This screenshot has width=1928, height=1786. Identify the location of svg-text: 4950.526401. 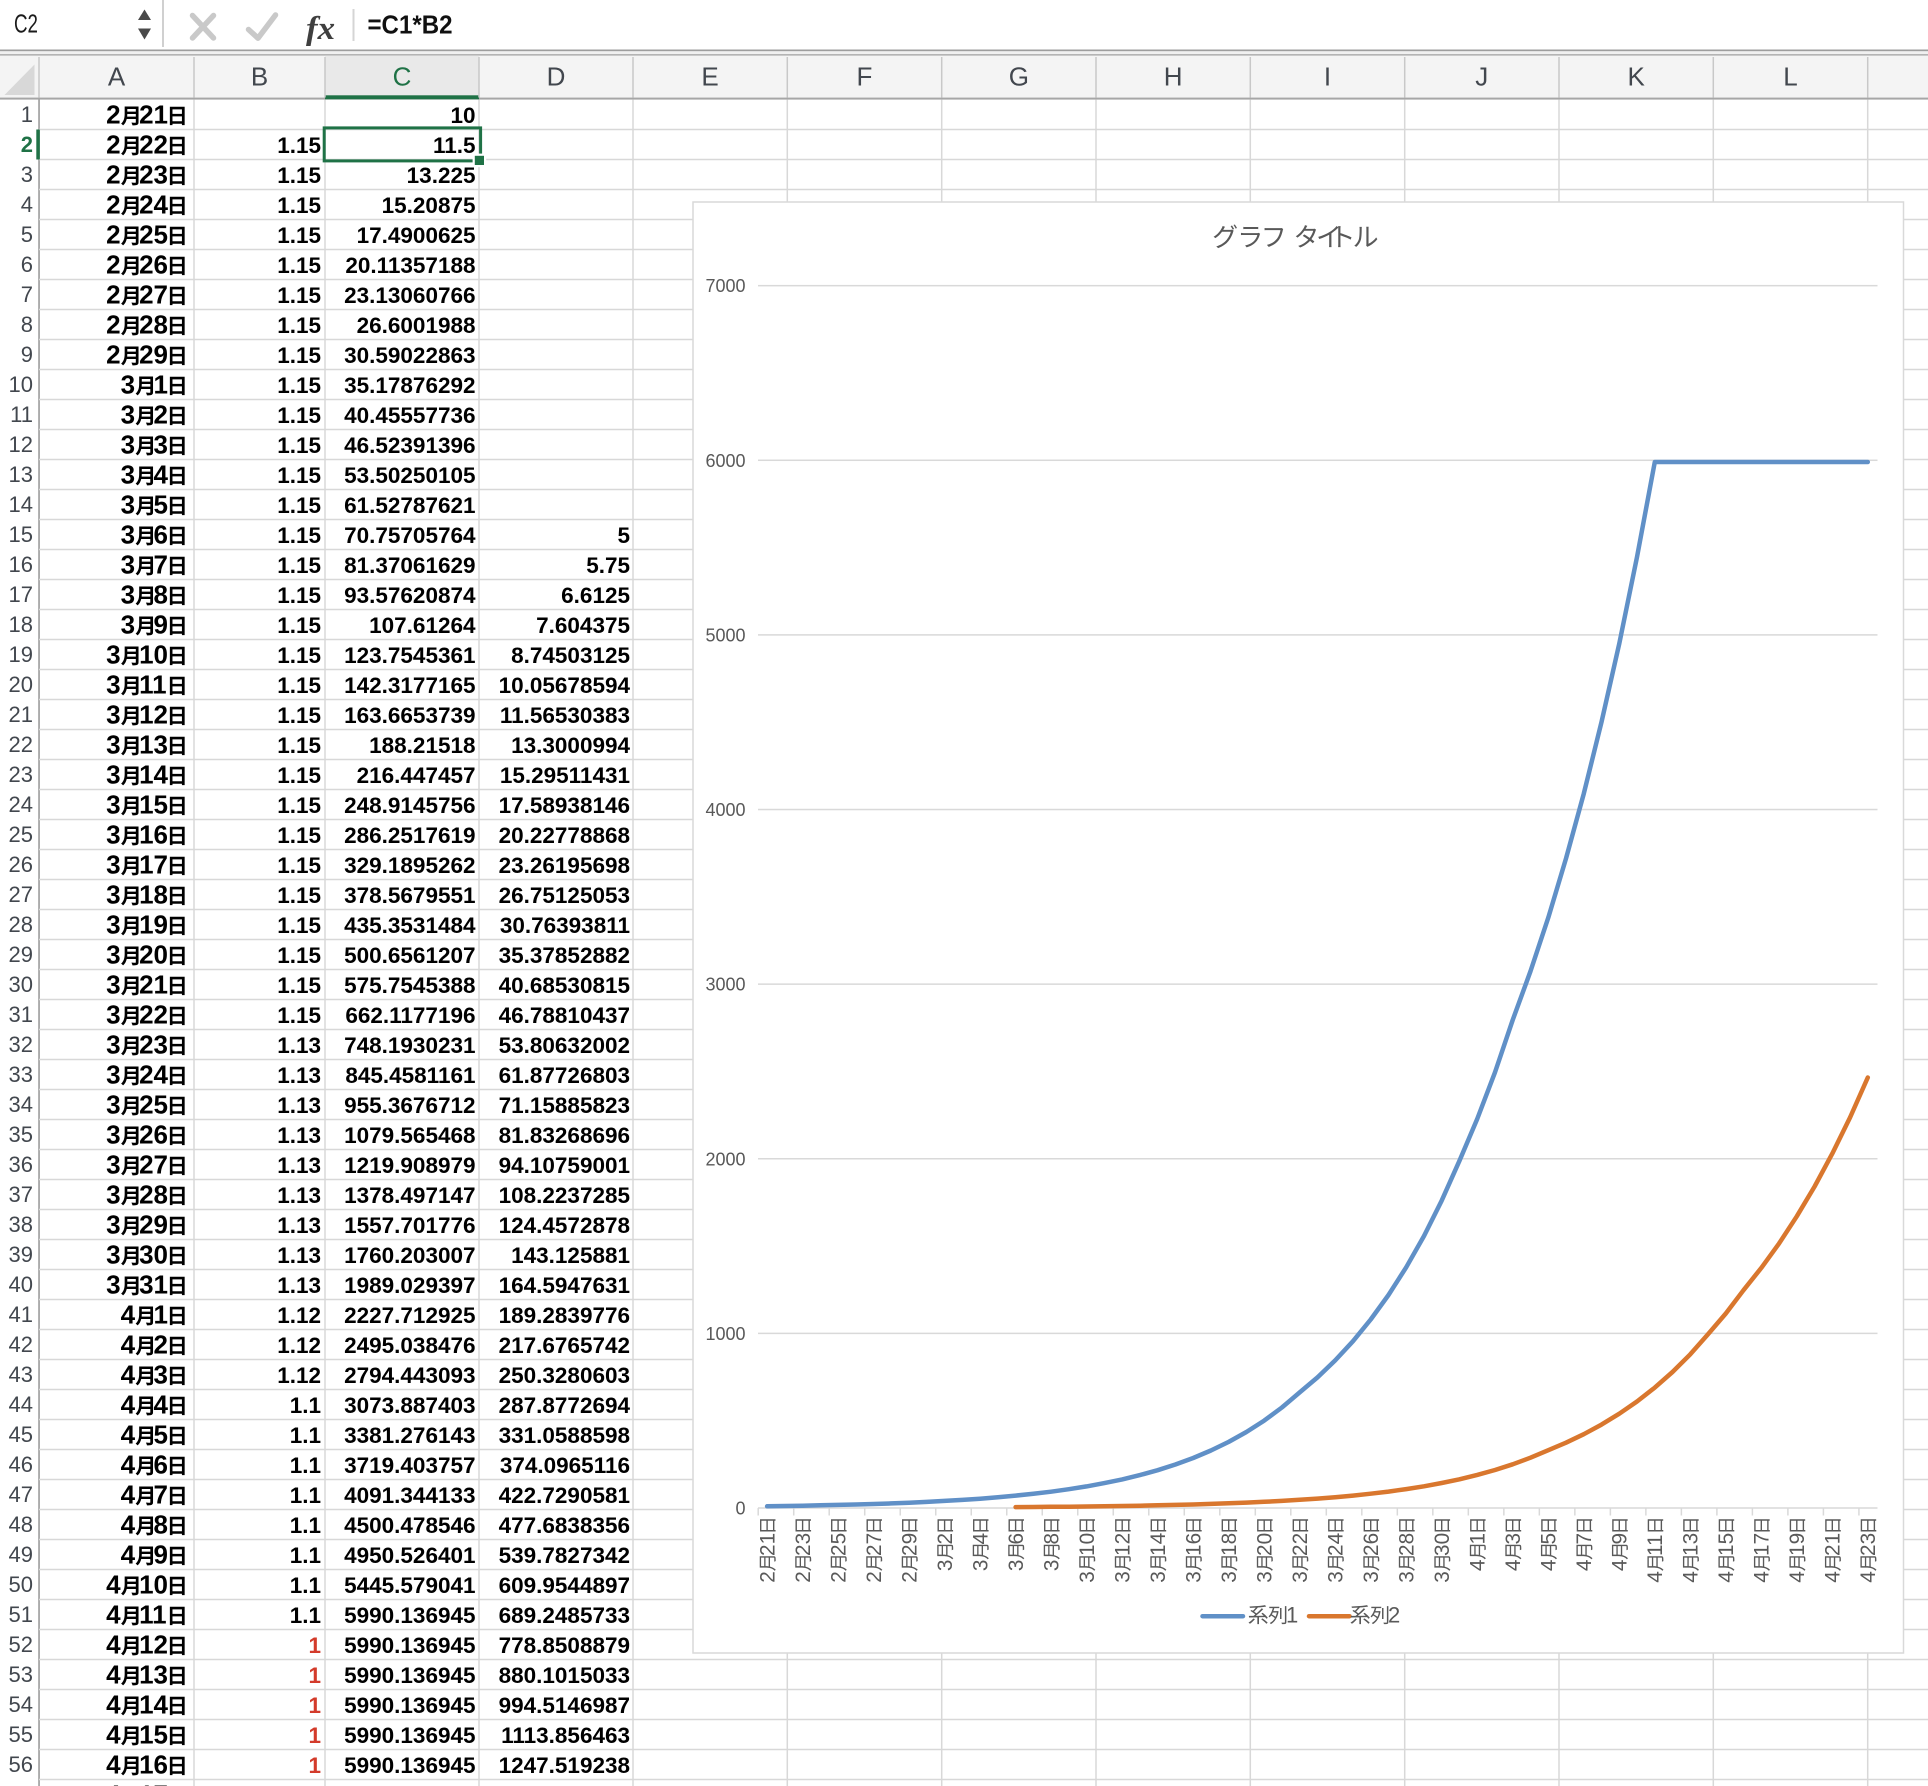
(409, 1555).